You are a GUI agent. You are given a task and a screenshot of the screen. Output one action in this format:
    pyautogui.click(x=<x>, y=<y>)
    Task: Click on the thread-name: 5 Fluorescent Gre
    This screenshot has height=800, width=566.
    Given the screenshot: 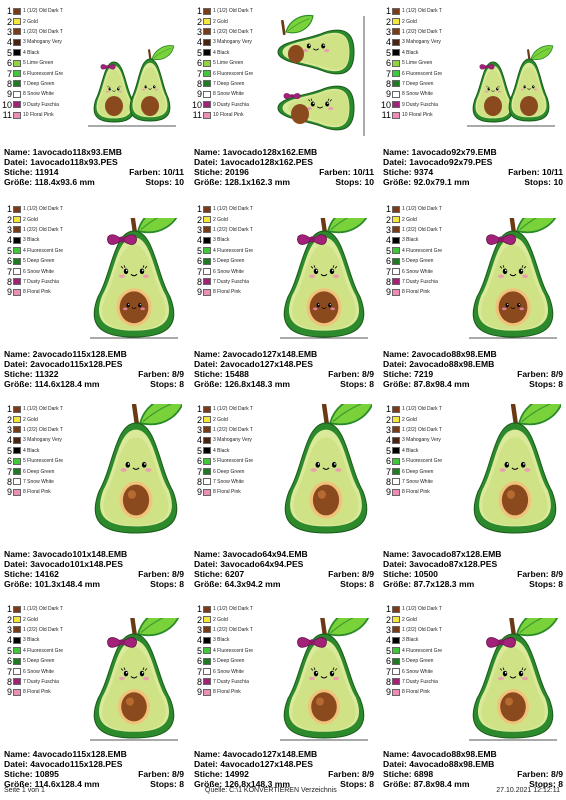 What is the action you would take?
    pyautogui.click(x=233, y=461)
    